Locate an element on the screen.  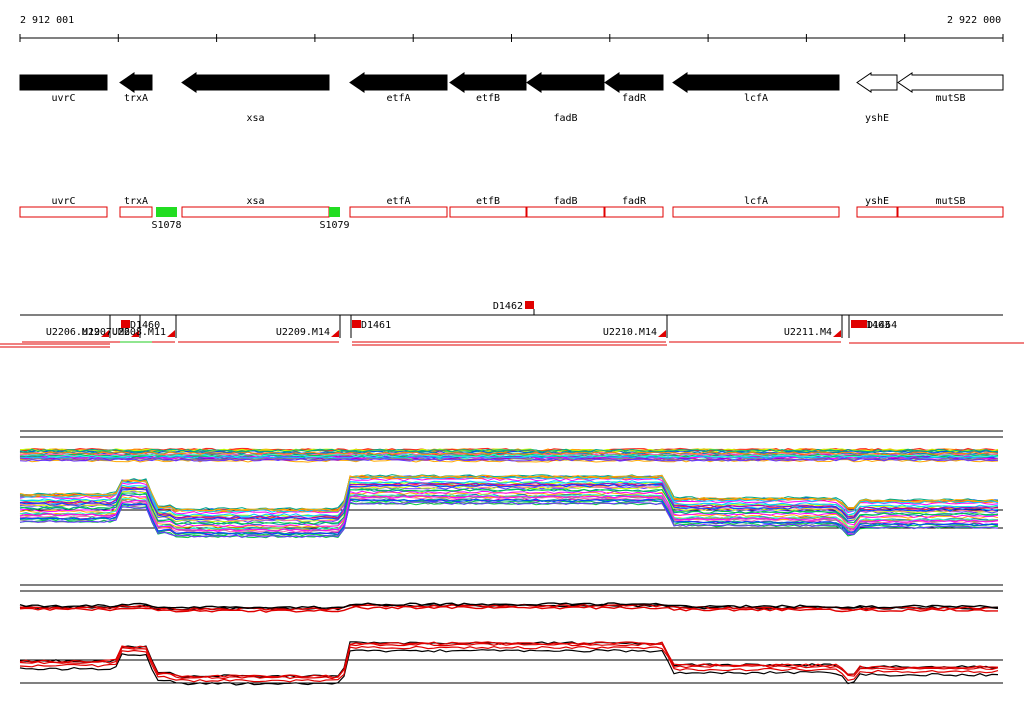
gene-arrow-fadR is located at coordinates (634, 82).